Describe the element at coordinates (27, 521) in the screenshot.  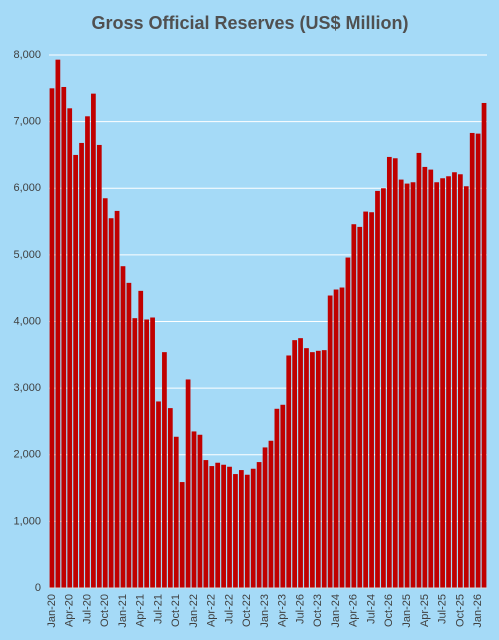
I see `y-tick-label: 1,000` at that location.